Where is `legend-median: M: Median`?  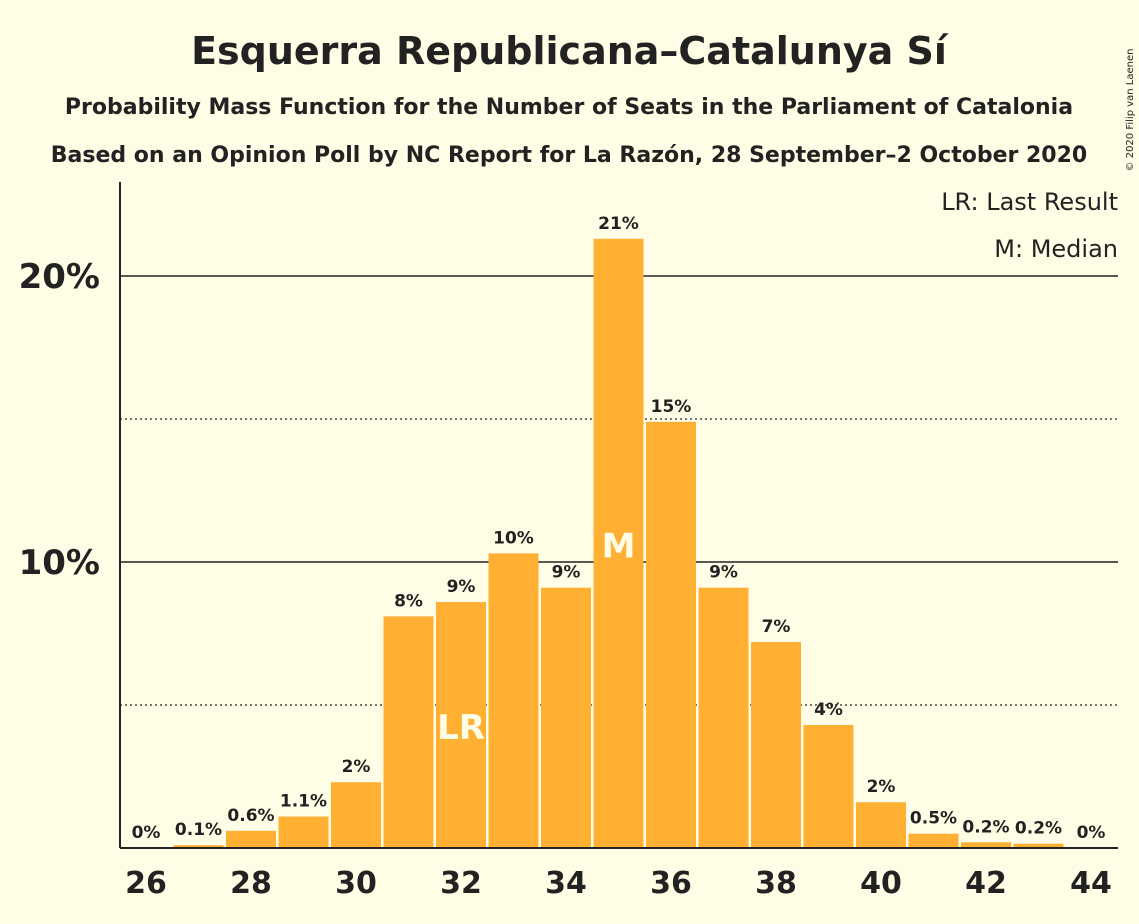 legend-median: M: Median is located at coordinates (1056, 249).